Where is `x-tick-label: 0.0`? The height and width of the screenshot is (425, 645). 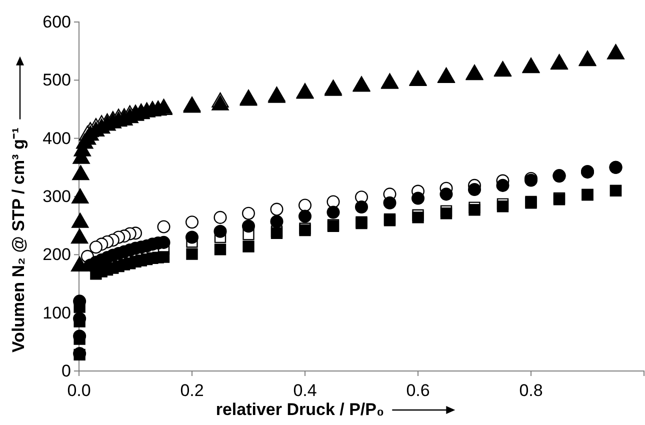
x-tick-label: 0.0 is located at coordinates (79, 390).